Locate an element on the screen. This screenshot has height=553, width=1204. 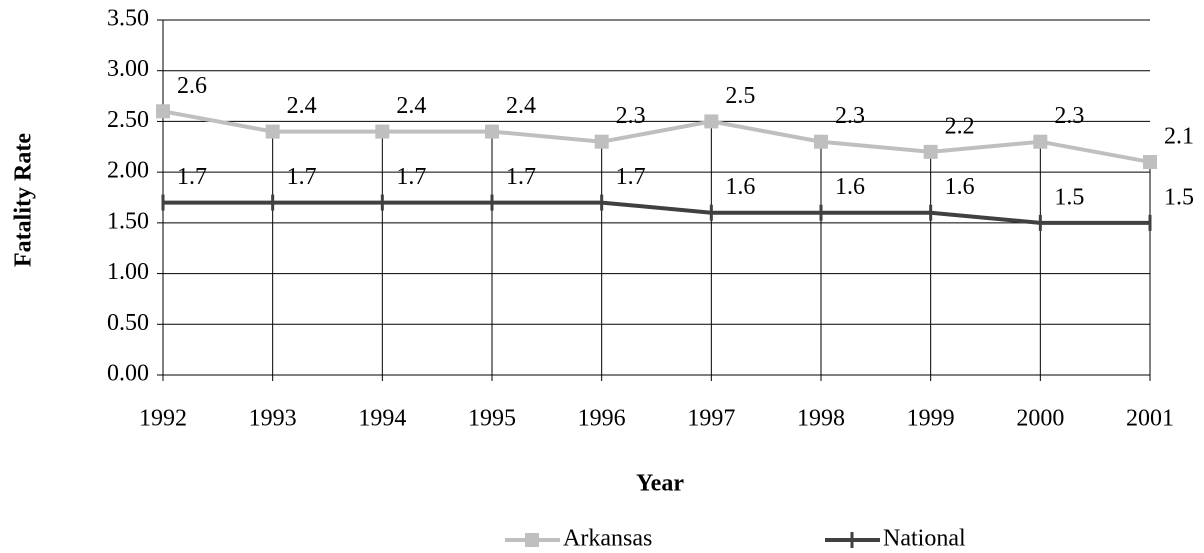
x-tick-label: 2000 is located at coordinates (1040, 419).